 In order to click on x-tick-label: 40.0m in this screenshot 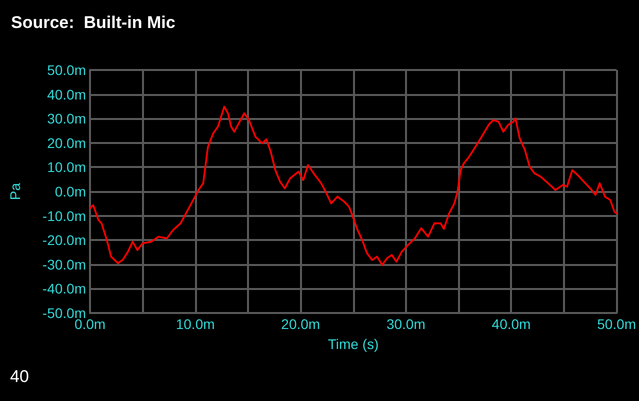, I will do `click(511, 324)`.